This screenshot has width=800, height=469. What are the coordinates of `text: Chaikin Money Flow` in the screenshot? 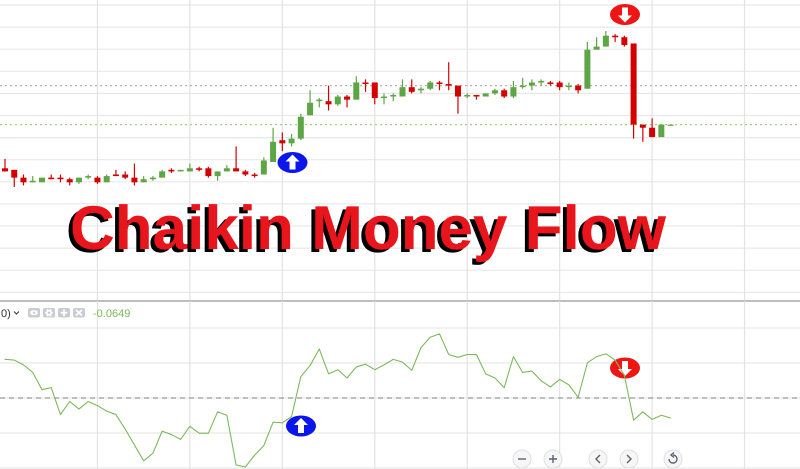 It's located at (368, 228).